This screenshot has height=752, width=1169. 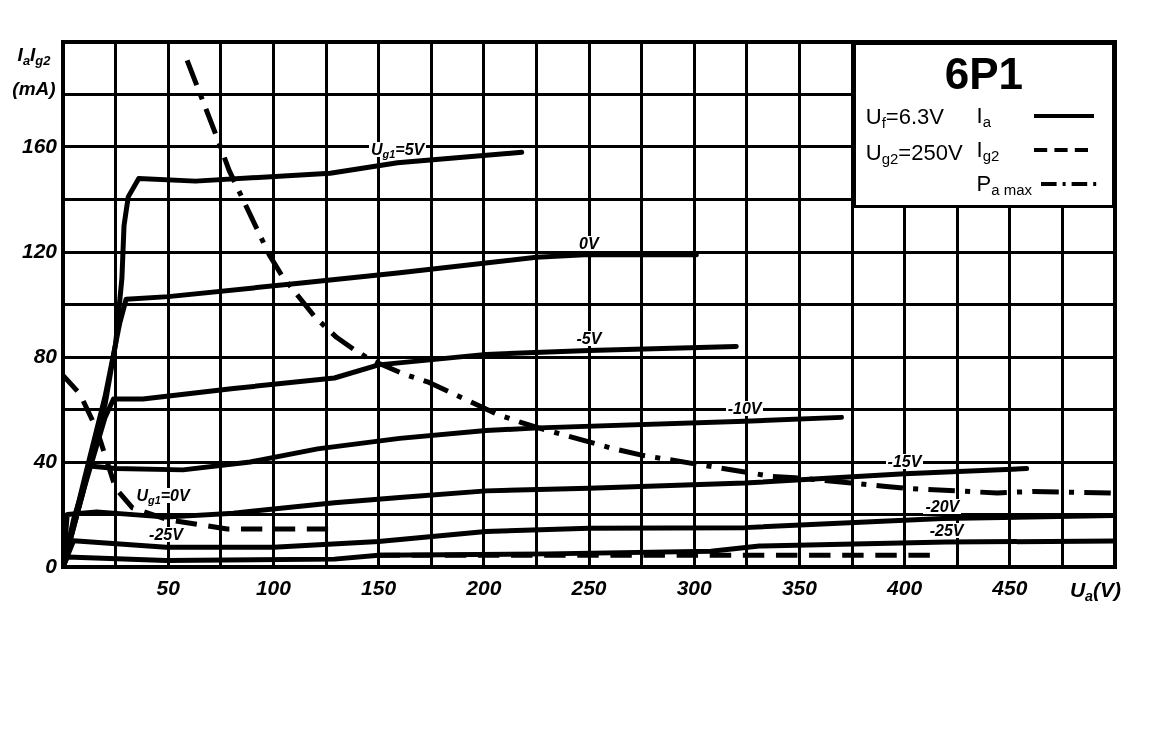 What do you see at coordinates (905, 118) in the screenshot?
I see `annotation: U$_{f}$=6.3V` at bounding box center [905, 118].